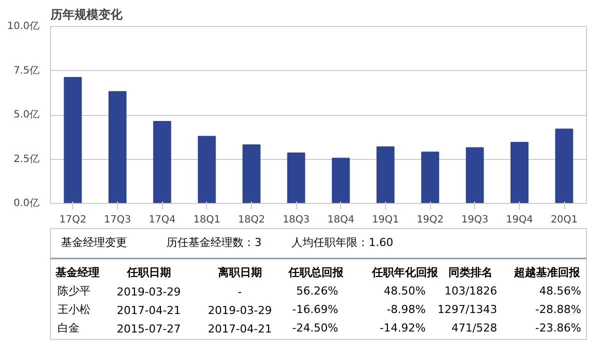 This screenshot has height=342, width=600. What do you see at coordinates (74, 291) in the screenshot?
I see `text: 陈少平` at bounding box center [74, 291].